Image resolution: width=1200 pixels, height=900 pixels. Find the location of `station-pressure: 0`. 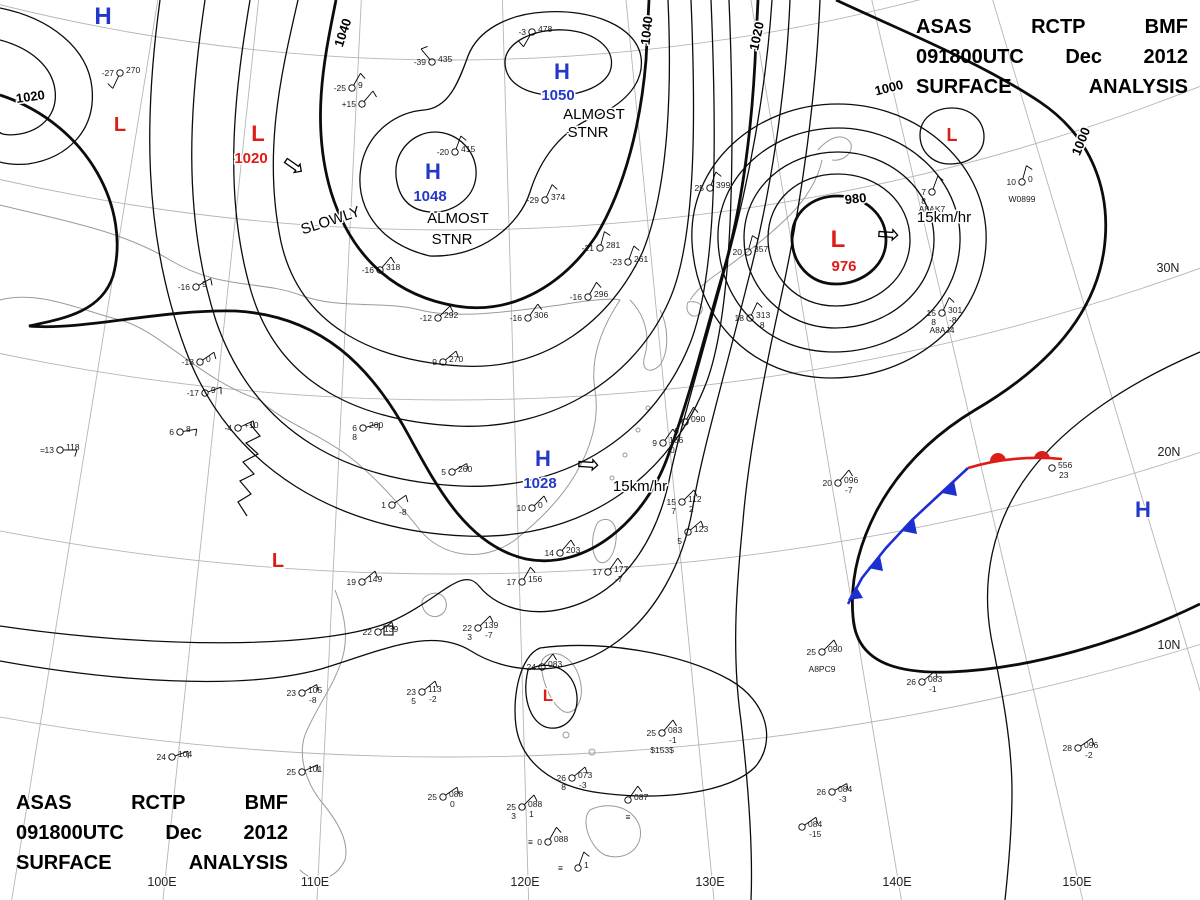

station-pressure: 0 is located at coordinates (540, 505).